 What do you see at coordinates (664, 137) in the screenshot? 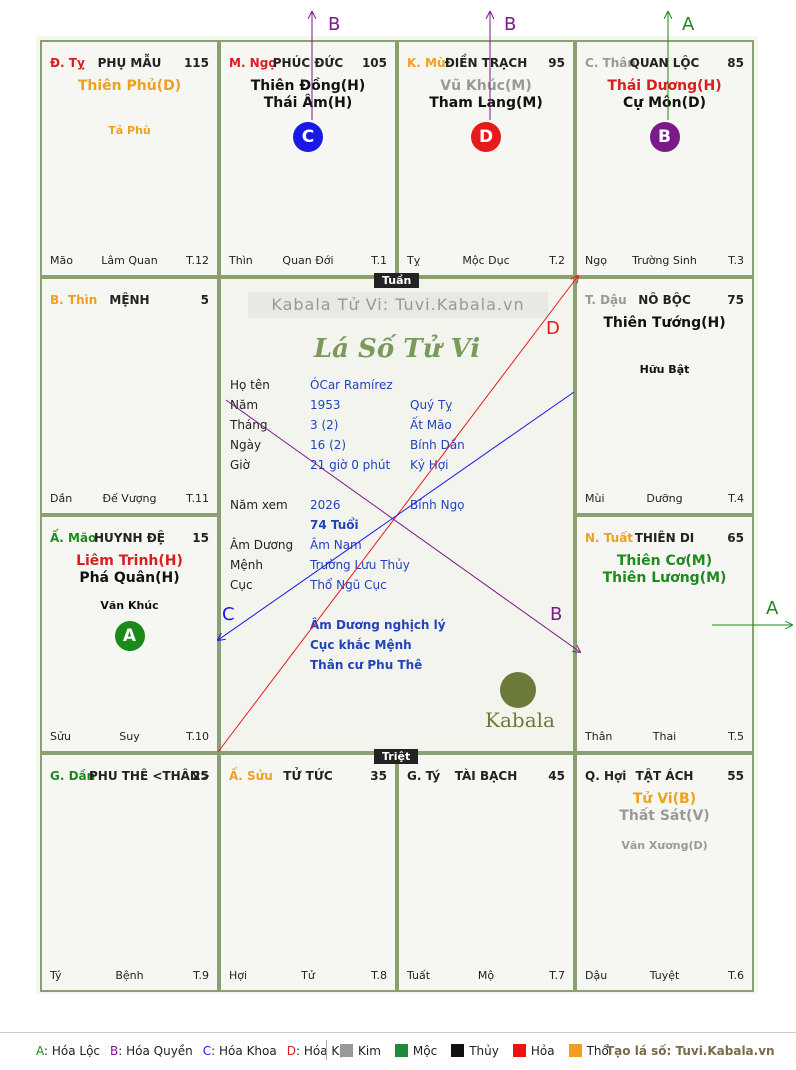
I see `hoa-badge-b: B` at bounding box center [664, 137].